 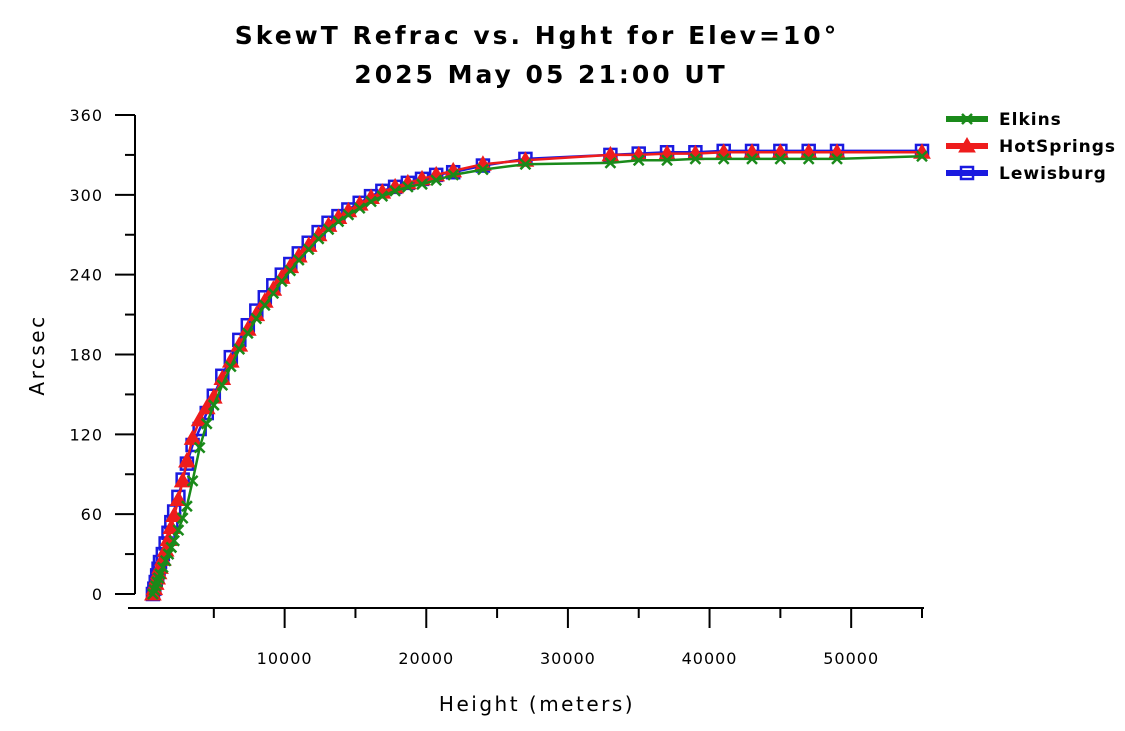 What do you see at coordinates (568, 658) in the screenshot?
I see `x-tick-label: 30000` at bounding box center [568, 658].